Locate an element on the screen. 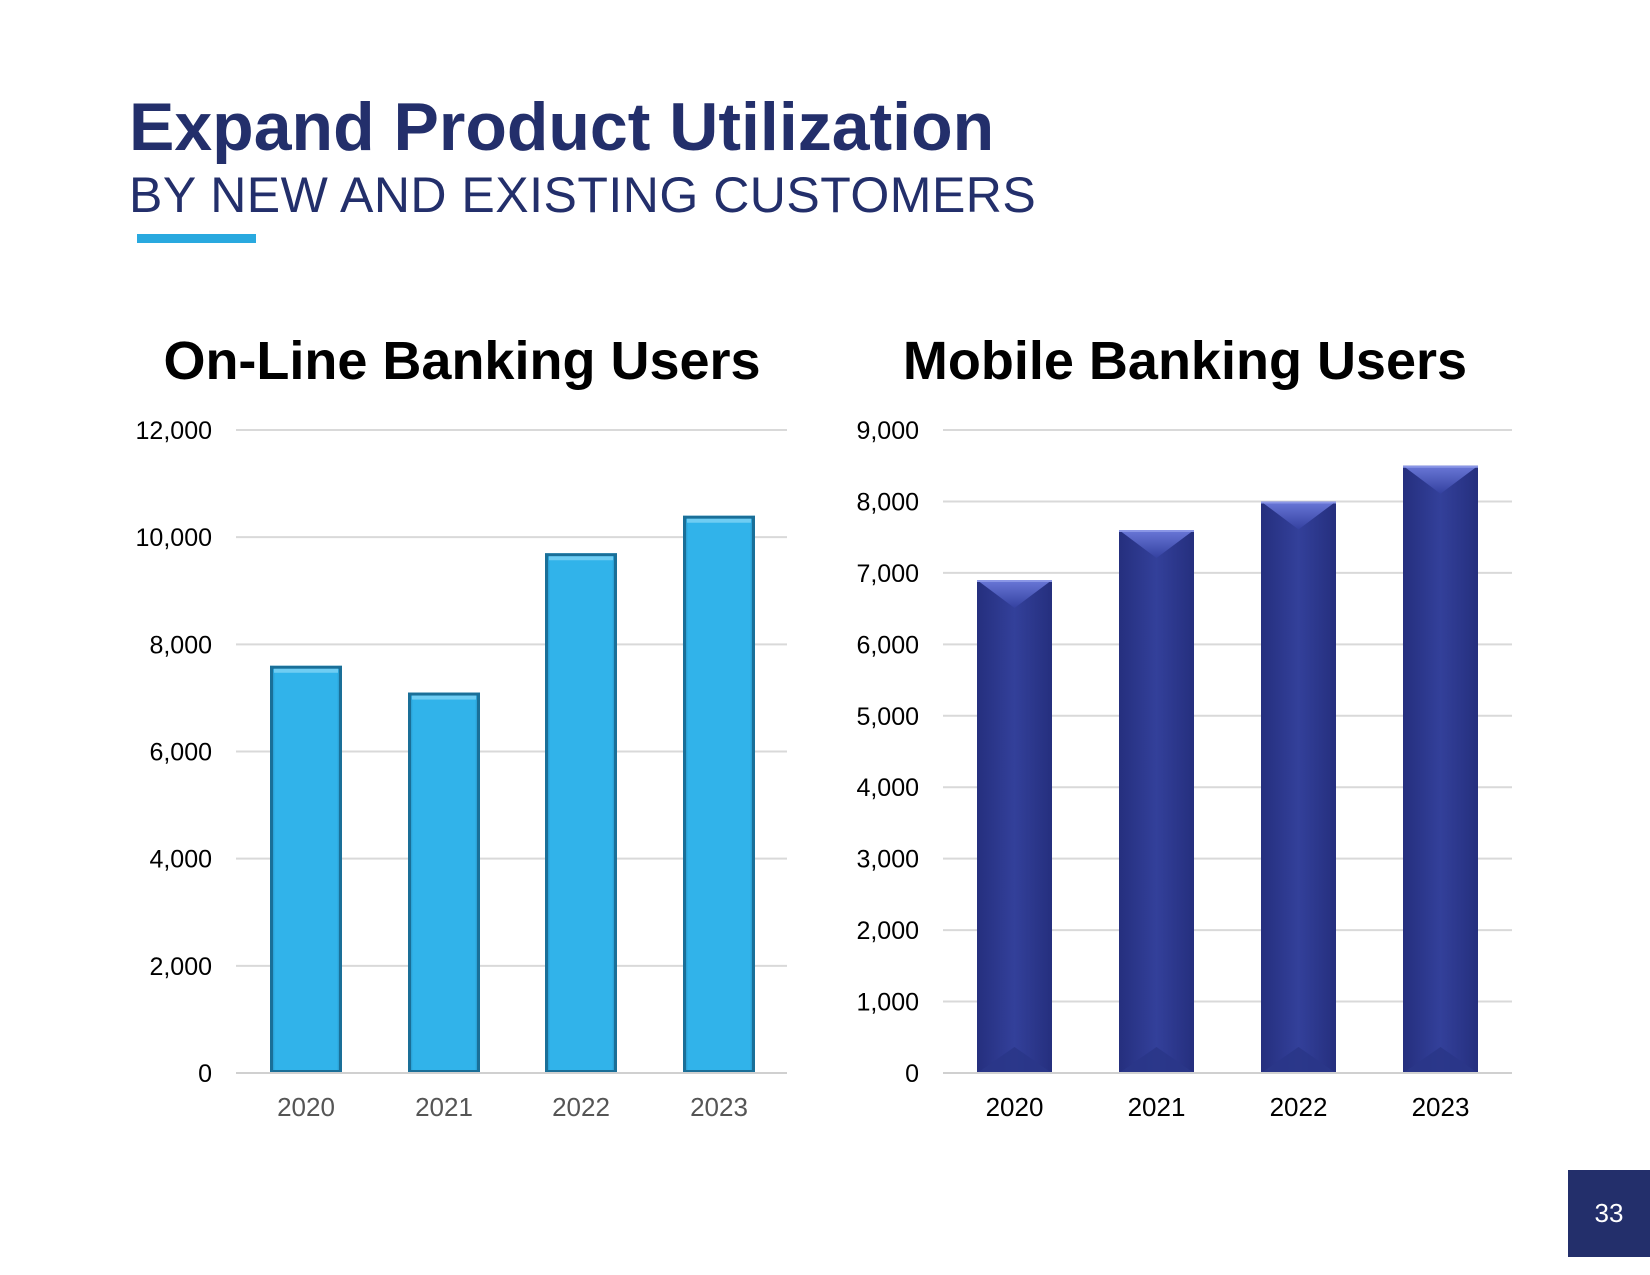  online-y-tick-label: 0 is located at coordinates (205, 1074).